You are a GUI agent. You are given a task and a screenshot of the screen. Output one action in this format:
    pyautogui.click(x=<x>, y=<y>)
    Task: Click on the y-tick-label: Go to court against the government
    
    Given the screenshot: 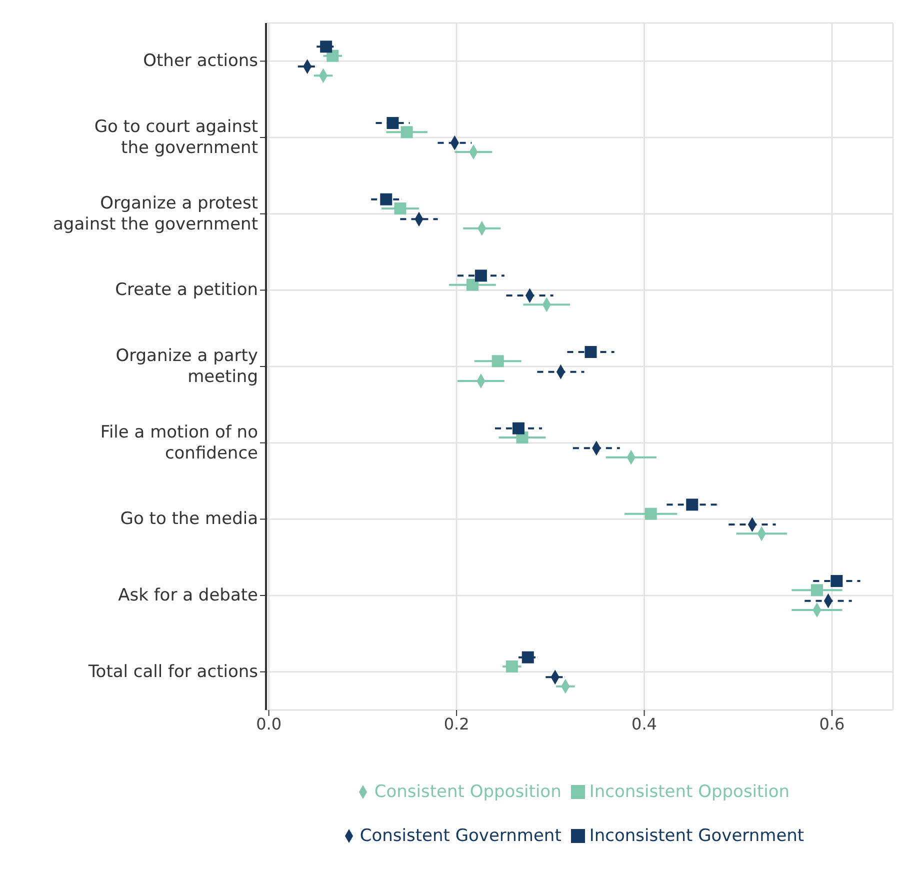 What is the action you would take?
    pyautogui.click(x=176, y=137)
    